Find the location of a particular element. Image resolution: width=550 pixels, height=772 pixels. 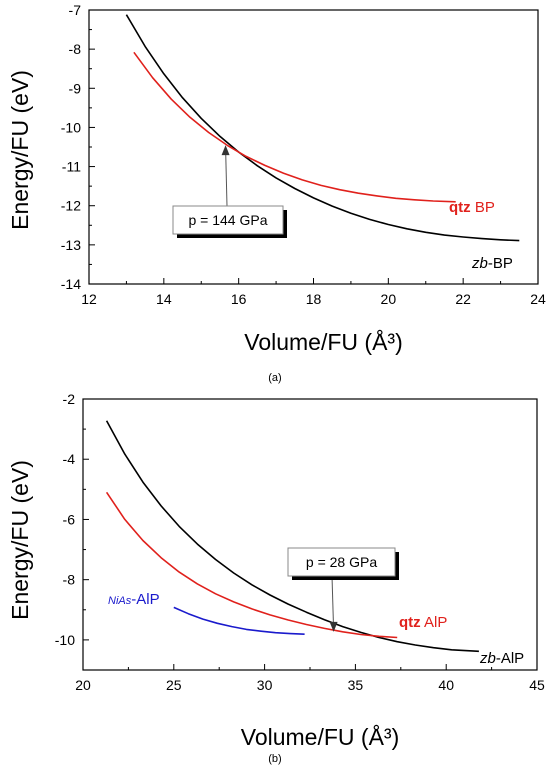

series-label-zb-bp: zb-BP is located at coordinates (492, 263).